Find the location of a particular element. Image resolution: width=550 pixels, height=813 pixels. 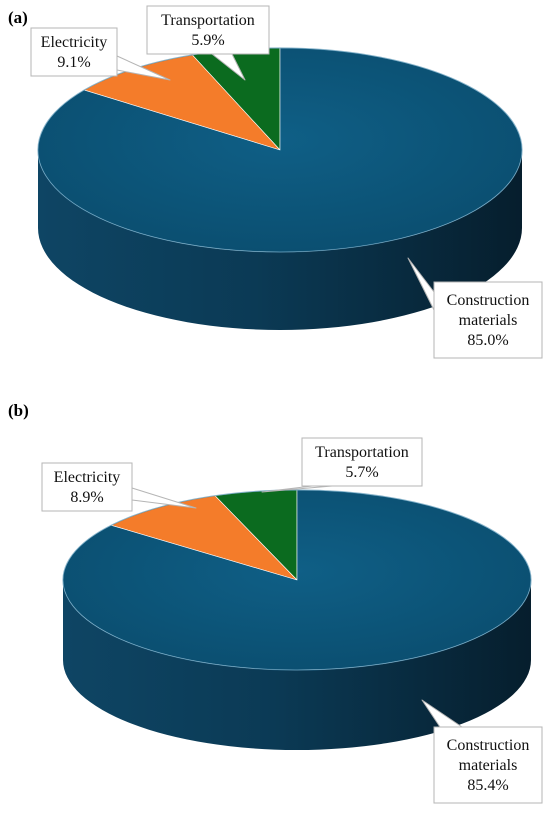

callout-transportation: Transportation 5.7% is located at coordinates (342, 465).